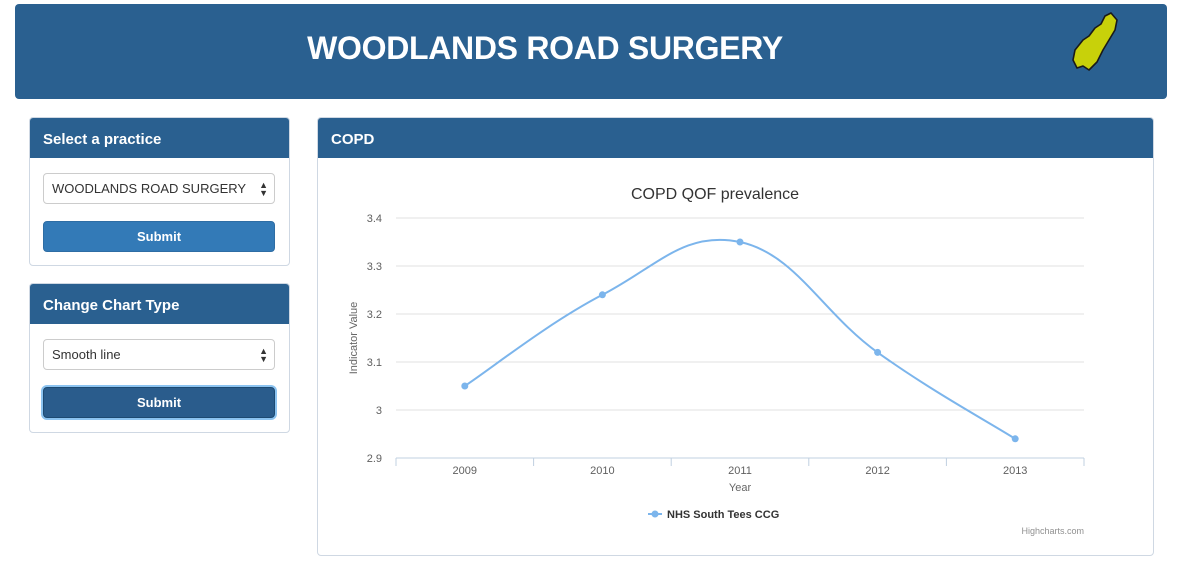 This screenshot has width=1178, height=570. What do you see at coordinates (740, 471) in the screenshot?
I see `x-tick-label: 2011` at bounding box center [740, 471].